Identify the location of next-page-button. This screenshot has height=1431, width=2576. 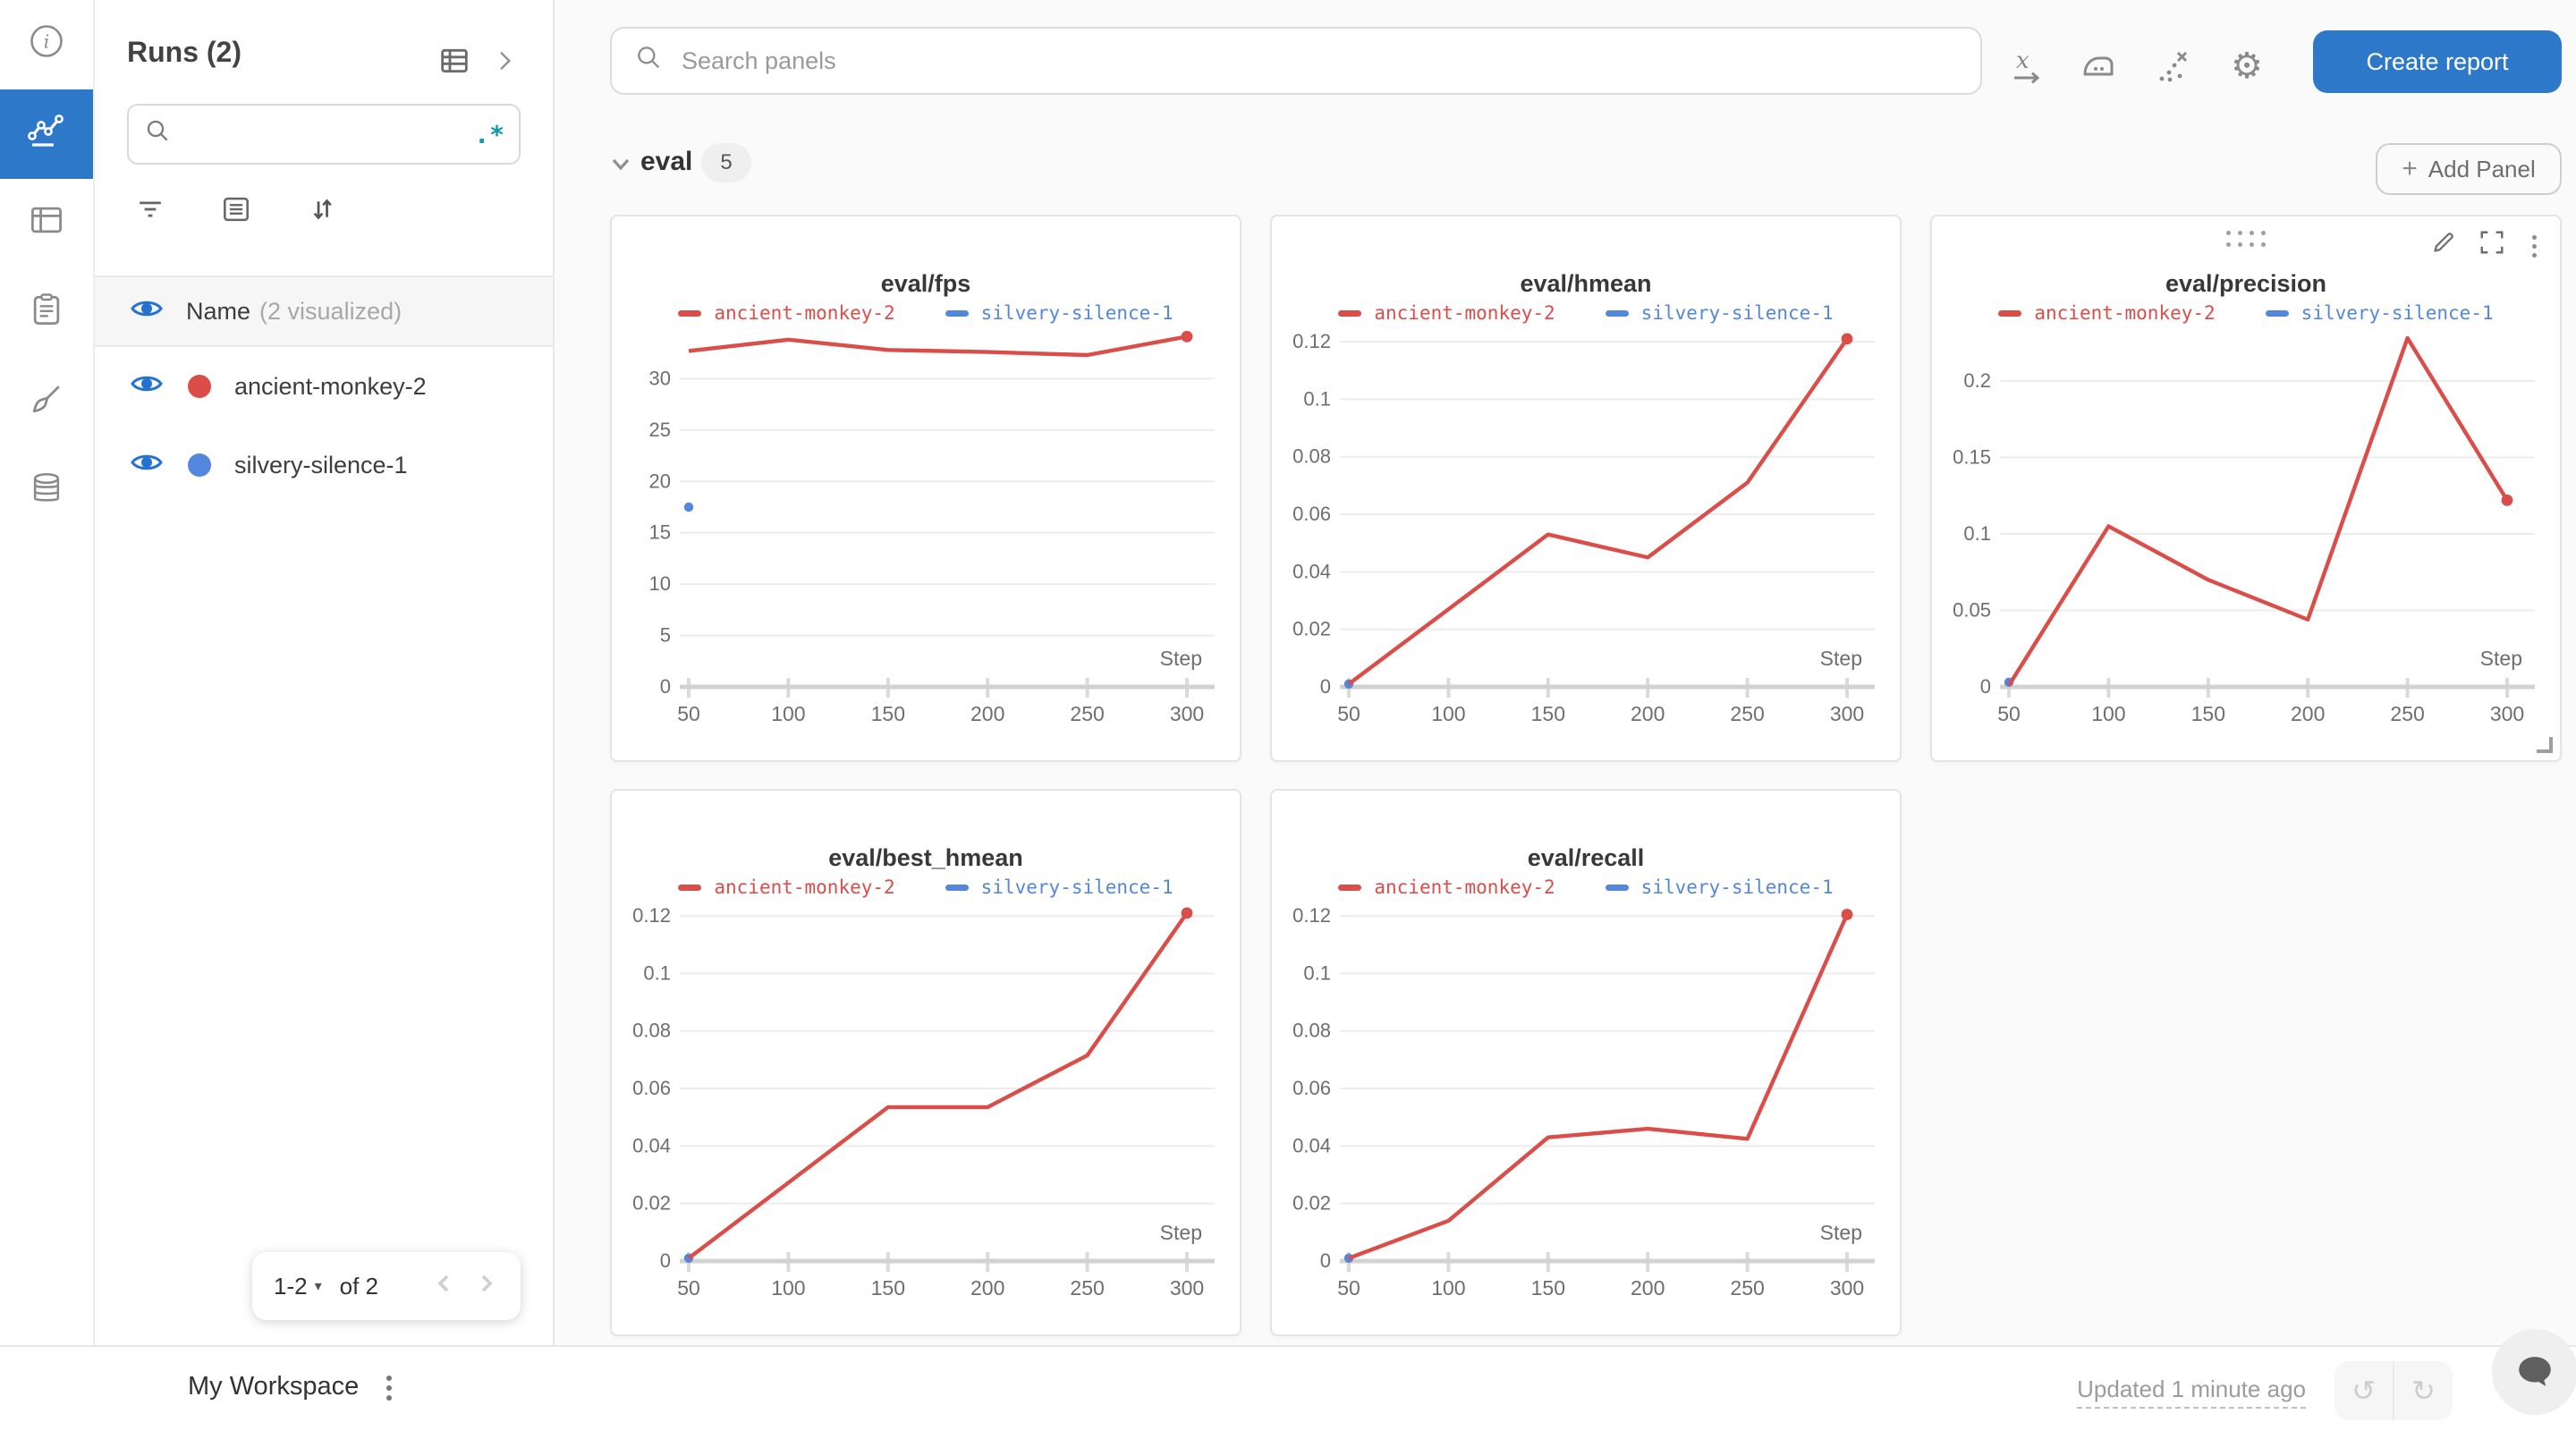
(486, 1287).